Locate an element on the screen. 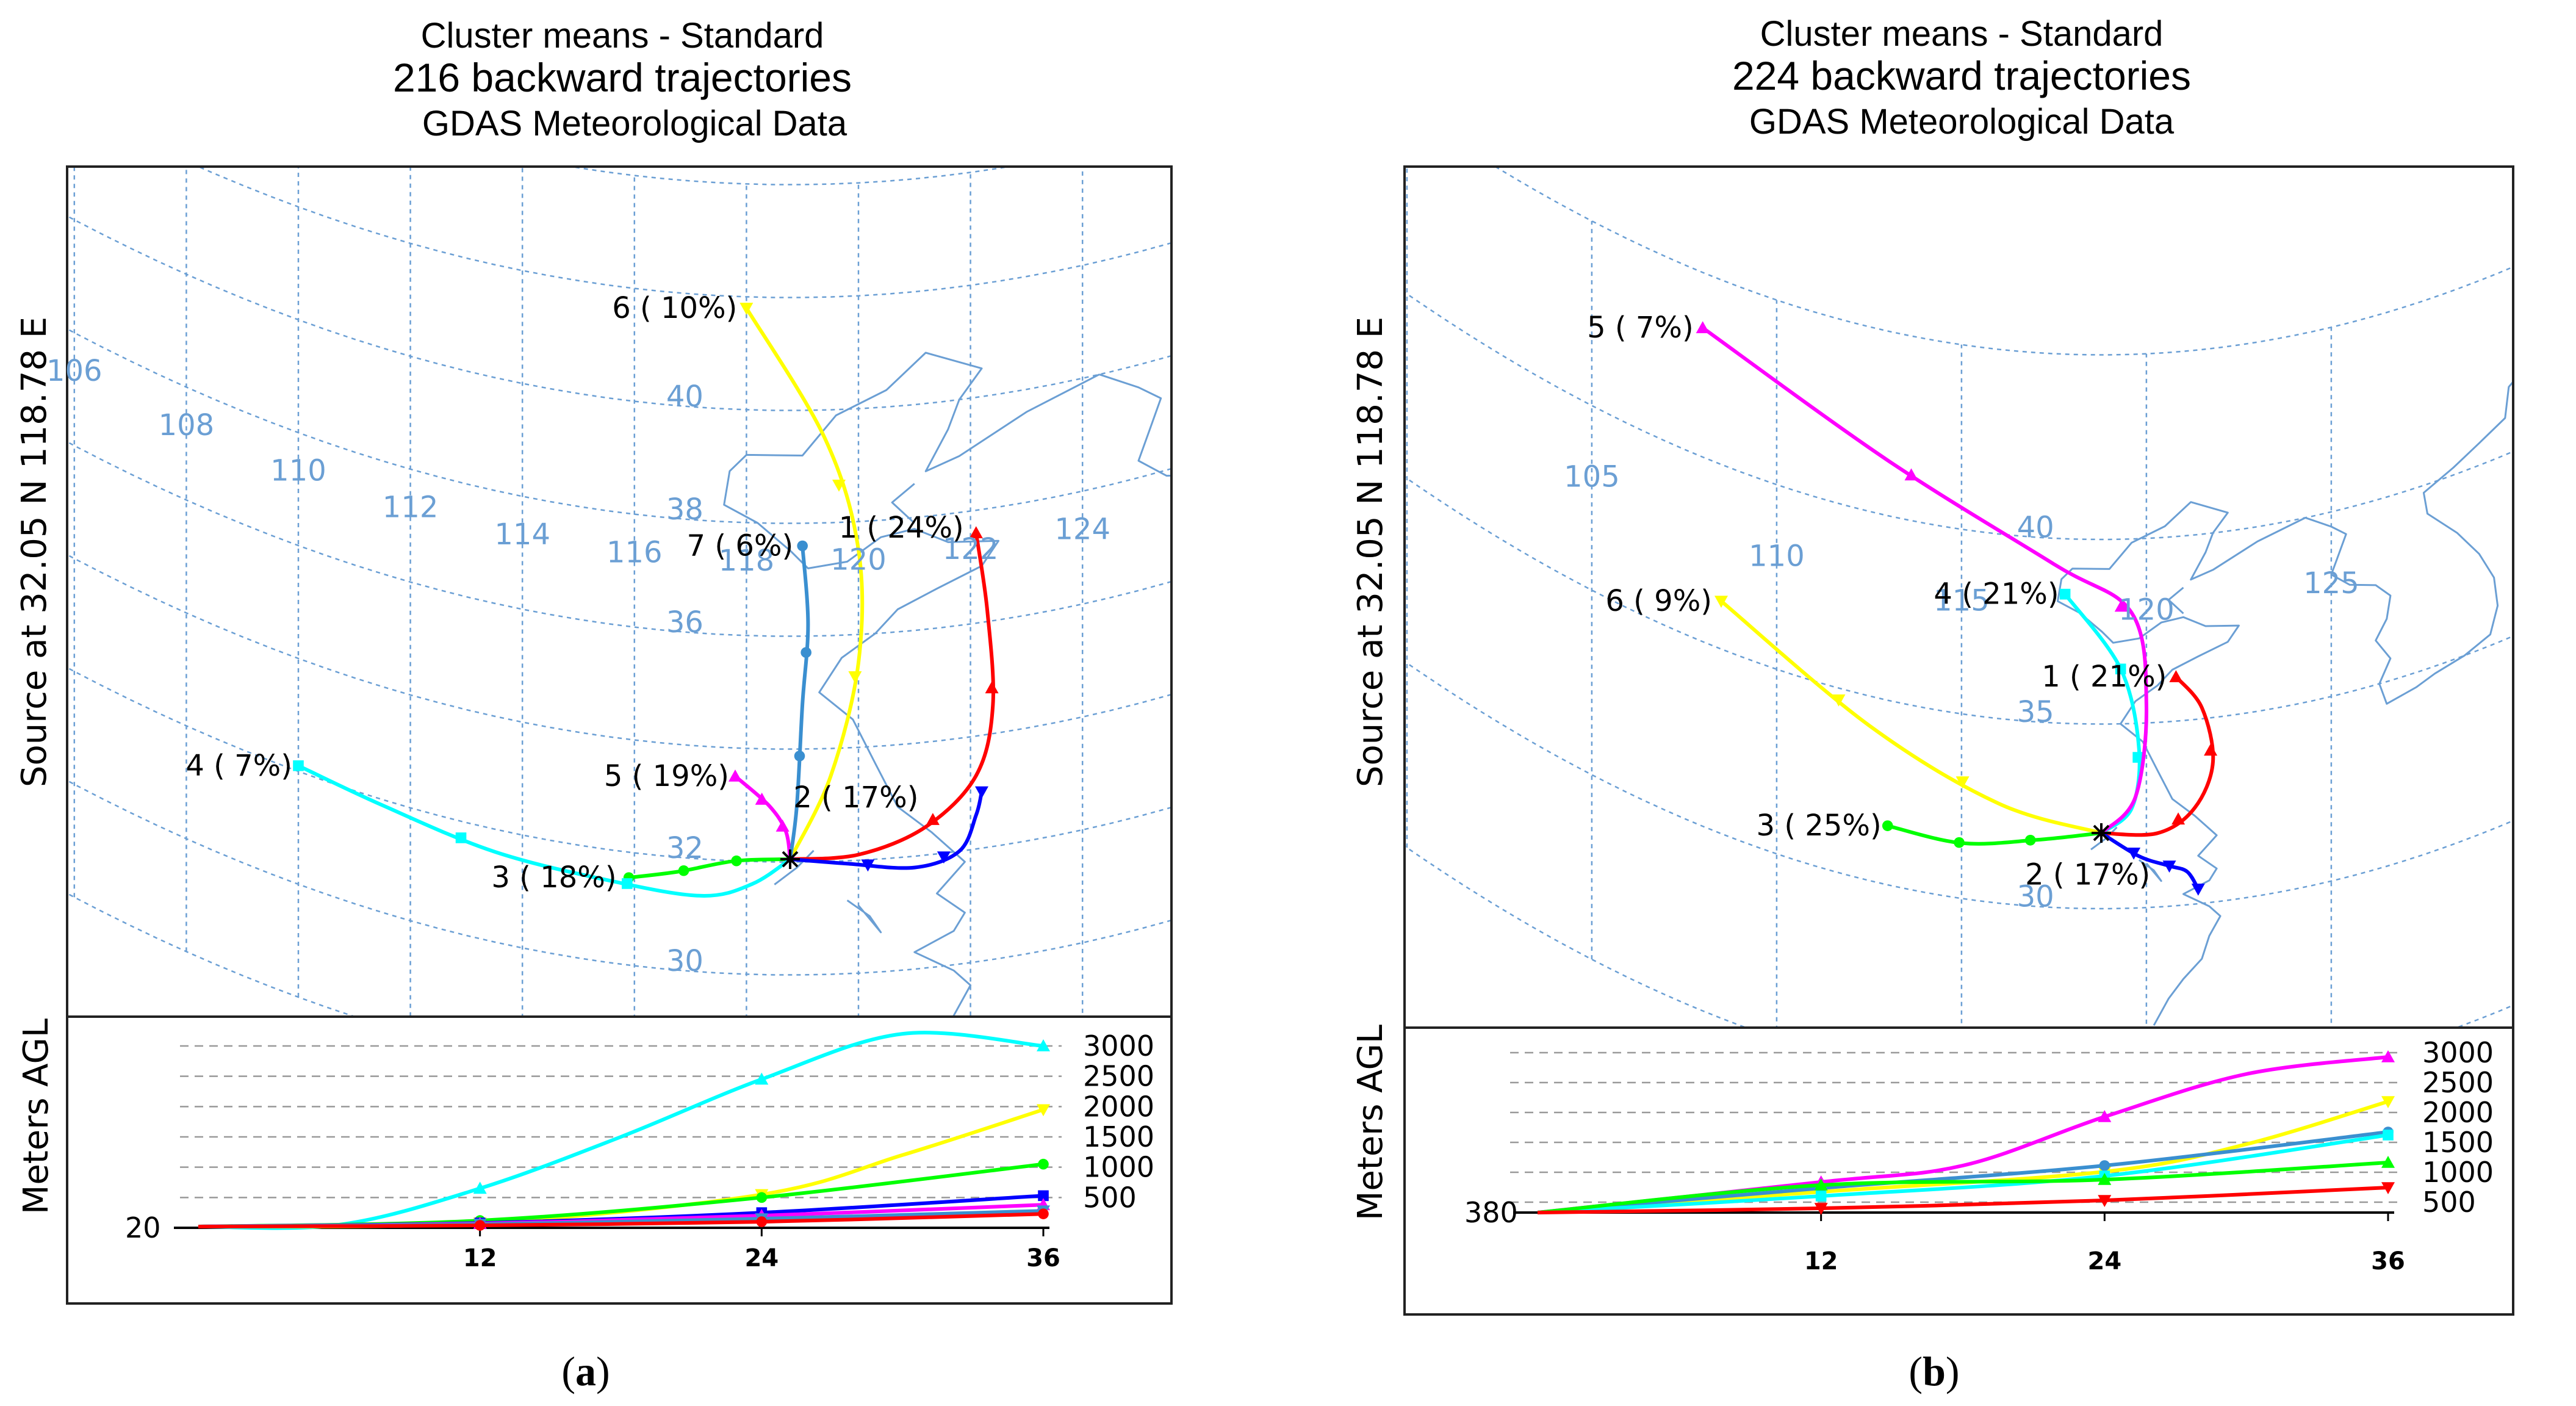  height-series-green is located at coordinates (1963, 1187).